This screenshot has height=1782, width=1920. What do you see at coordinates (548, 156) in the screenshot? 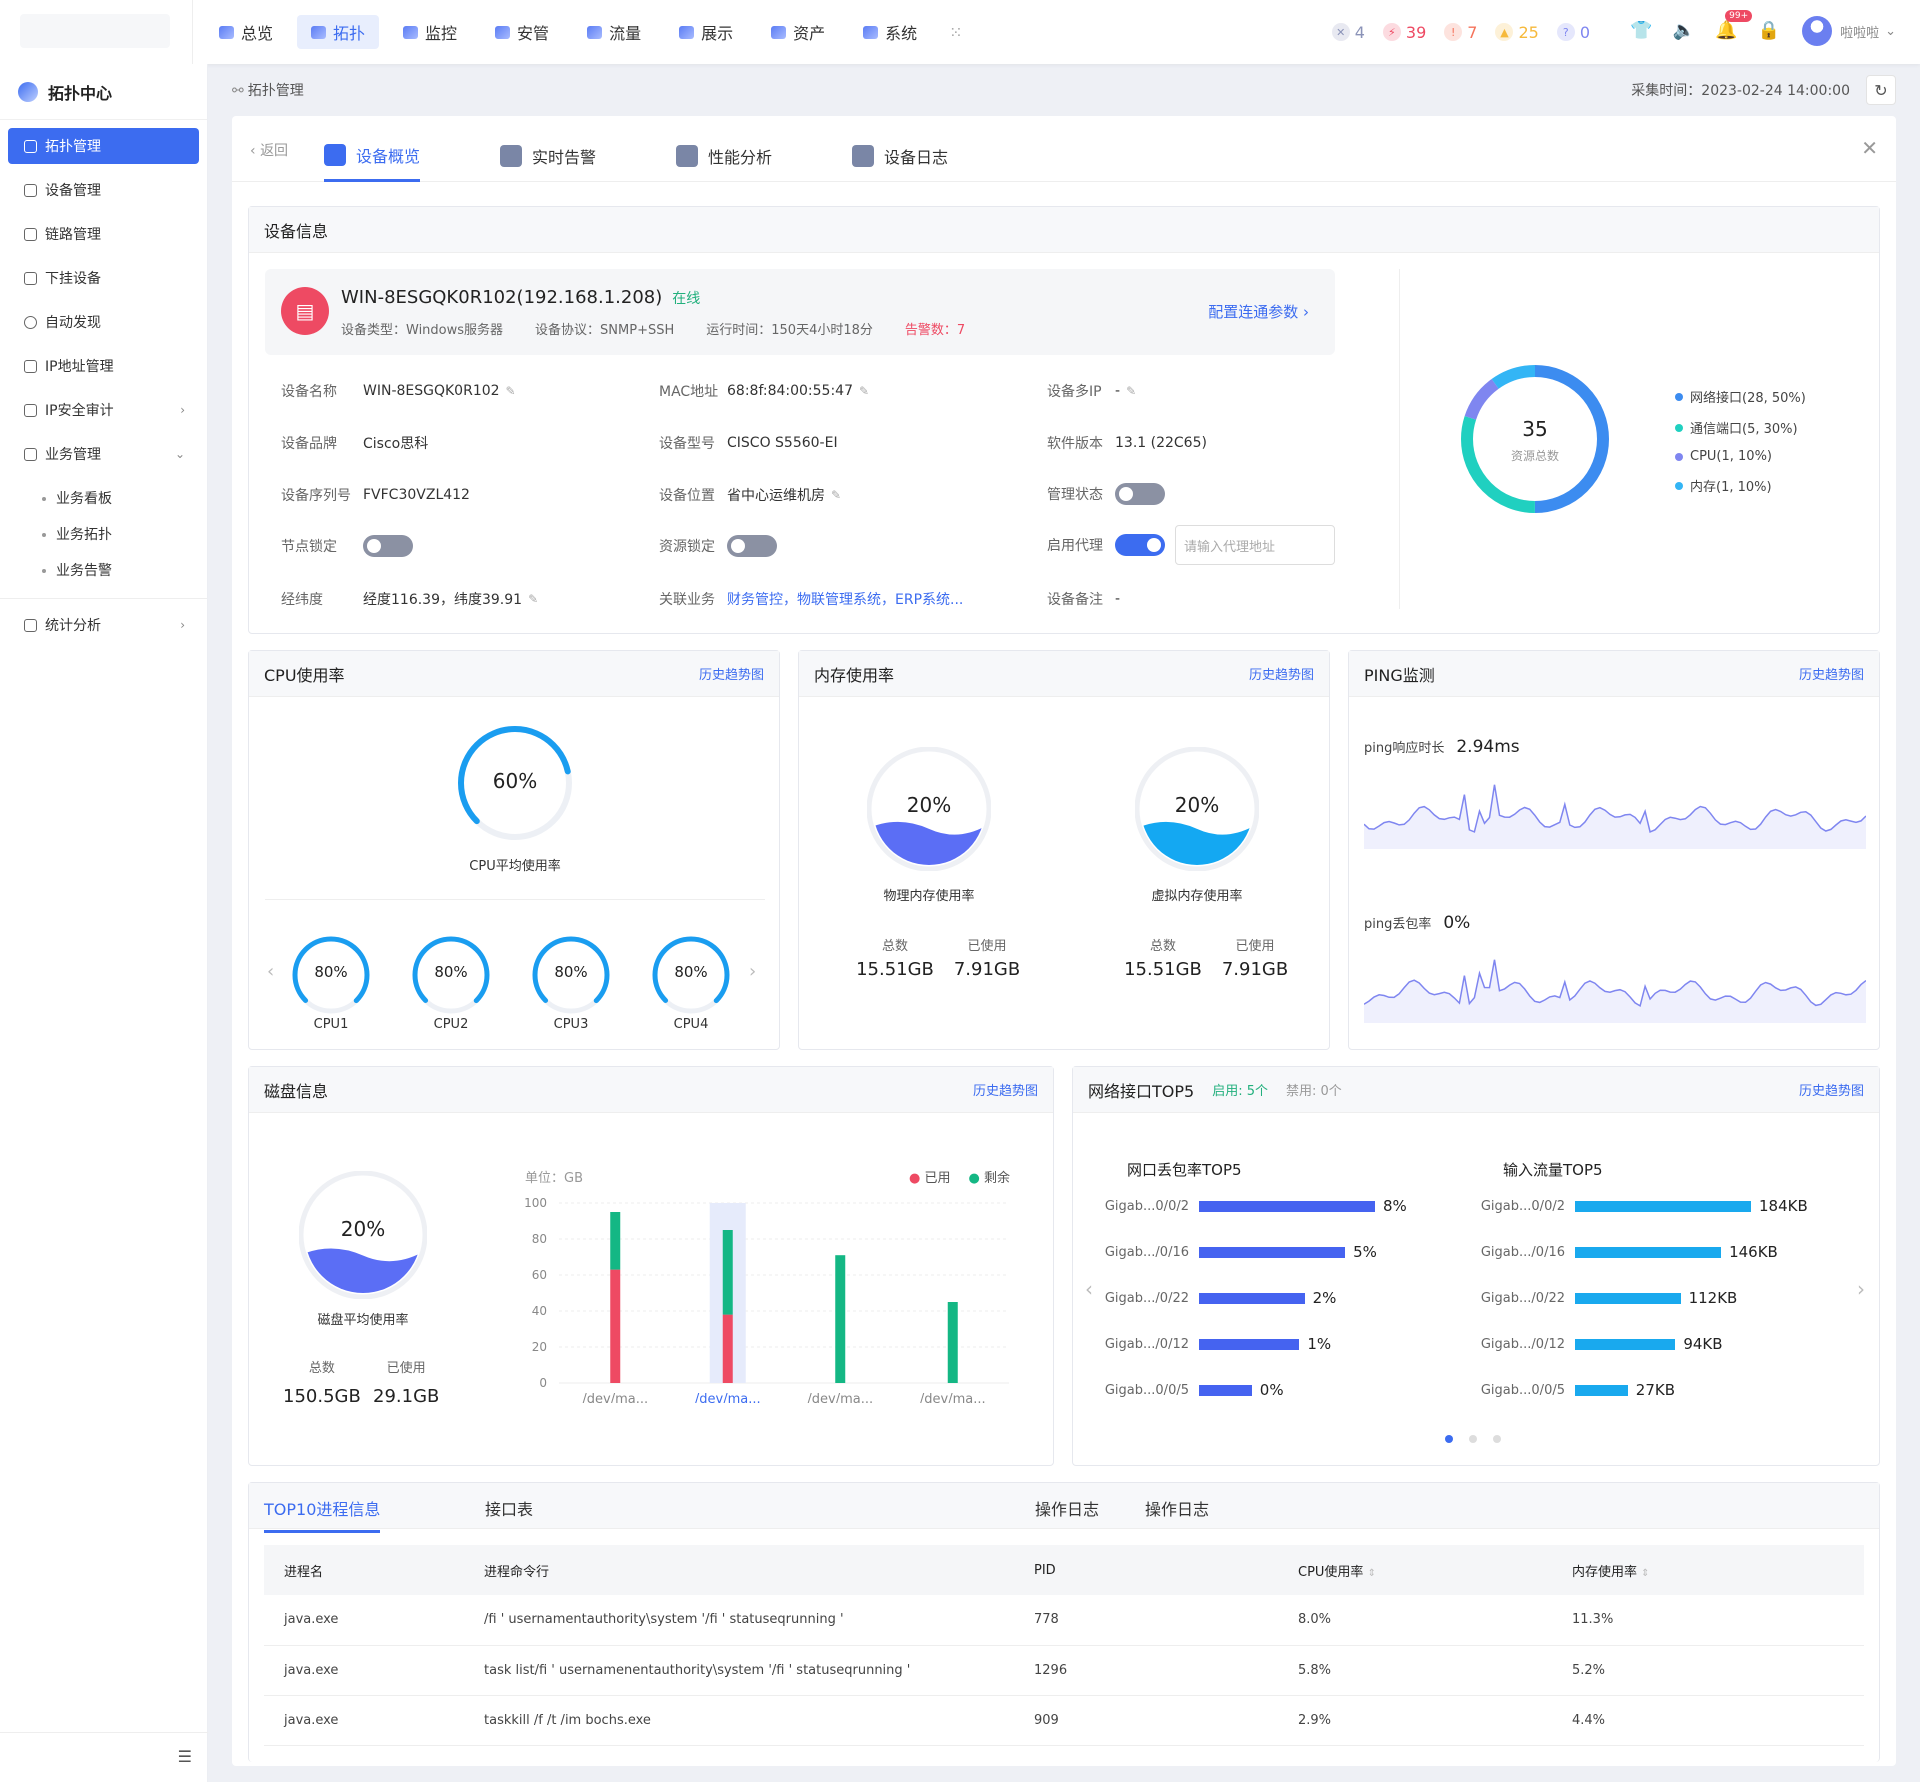
I see `tab-realtime-alarm: 实时告警` at bounding box center [548, 156].